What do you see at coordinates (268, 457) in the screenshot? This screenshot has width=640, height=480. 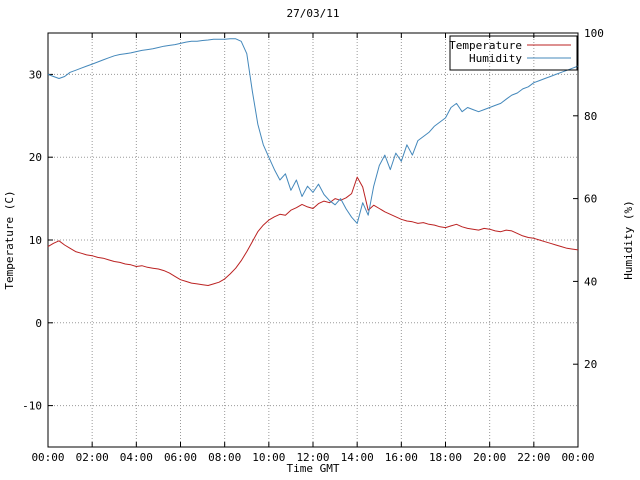 I see `x-tick-label: 10:00` at bounding box center [268, 457].